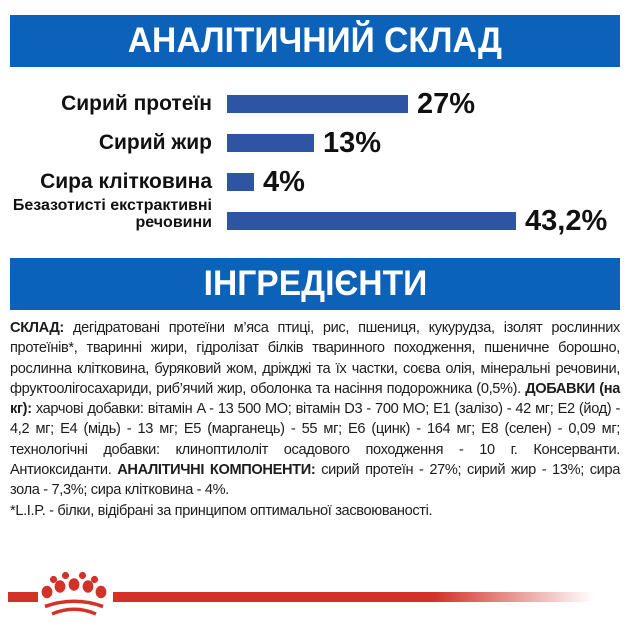 The image size is (630, 630). Describe the element at coordinates (112, 214) in the screenshot. I see `chart-category-label: Безазотисті екстрактивні речовини` at that location.